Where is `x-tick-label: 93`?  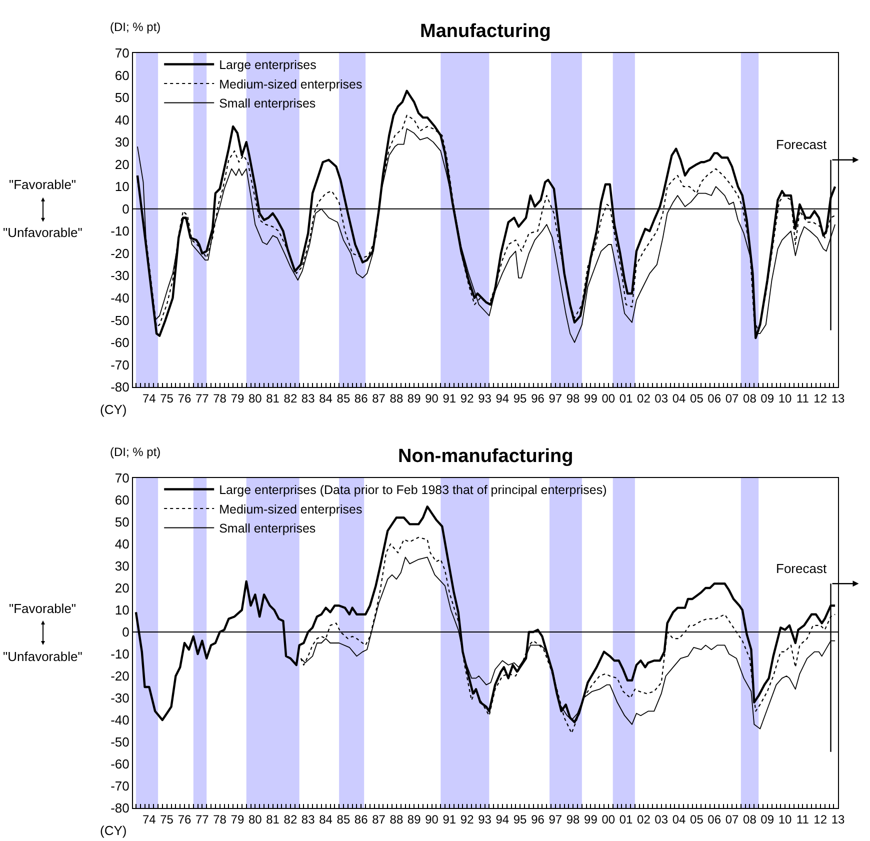 x-tick-label: 93 is located at coordinates (485, 819).